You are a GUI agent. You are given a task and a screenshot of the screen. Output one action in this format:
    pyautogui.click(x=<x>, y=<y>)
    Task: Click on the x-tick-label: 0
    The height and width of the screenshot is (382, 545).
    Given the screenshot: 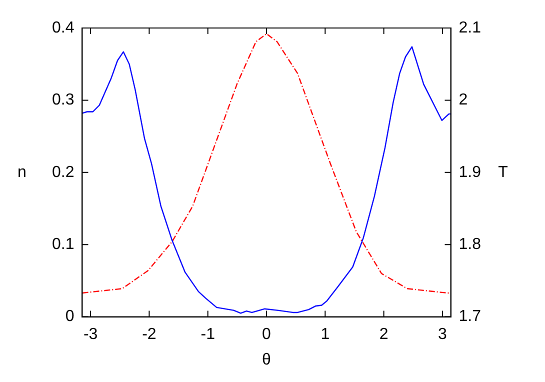 What is the action you would take?
    pyautogui.click(x=267, y=334)
    